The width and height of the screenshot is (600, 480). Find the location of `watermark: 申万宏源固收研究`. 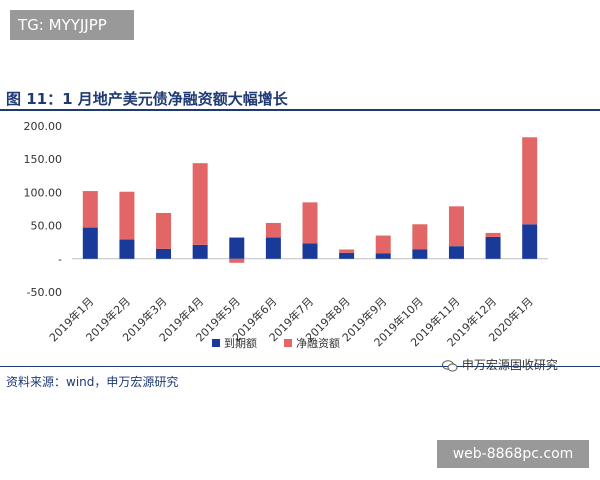

watermark: 申万宏源固收研究 is located at coordinates (500, 364).